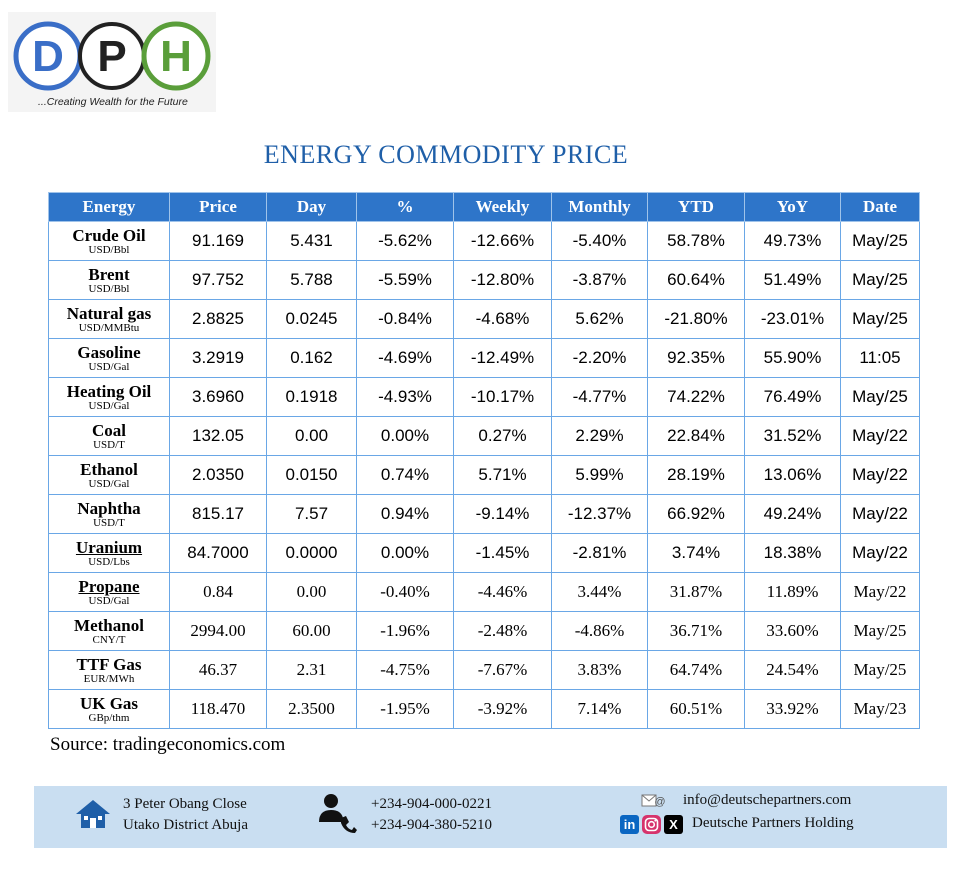 The height and width of the screenshot is (874, 966). Describe the element at coordinates (696, 709) in the screenshot. I see `ytd-cell: 60.51%` at that location.